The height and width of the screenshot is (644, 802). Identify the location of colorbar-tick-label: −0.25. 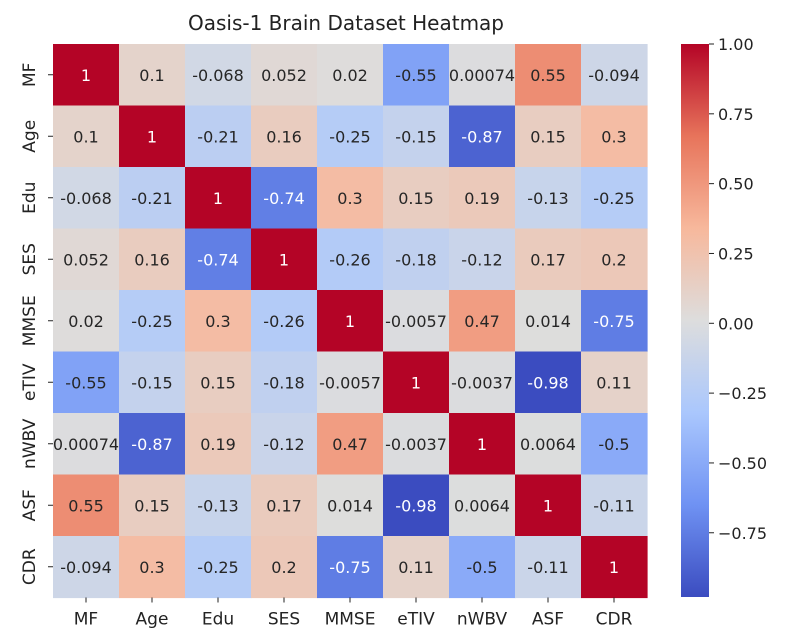
(742, 393).